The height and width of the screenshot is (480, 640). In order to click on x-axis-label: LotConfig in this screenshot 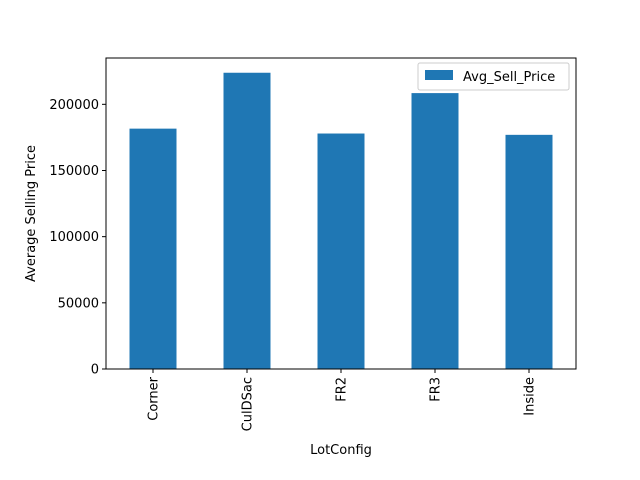, I will do `click(341, 450)`.